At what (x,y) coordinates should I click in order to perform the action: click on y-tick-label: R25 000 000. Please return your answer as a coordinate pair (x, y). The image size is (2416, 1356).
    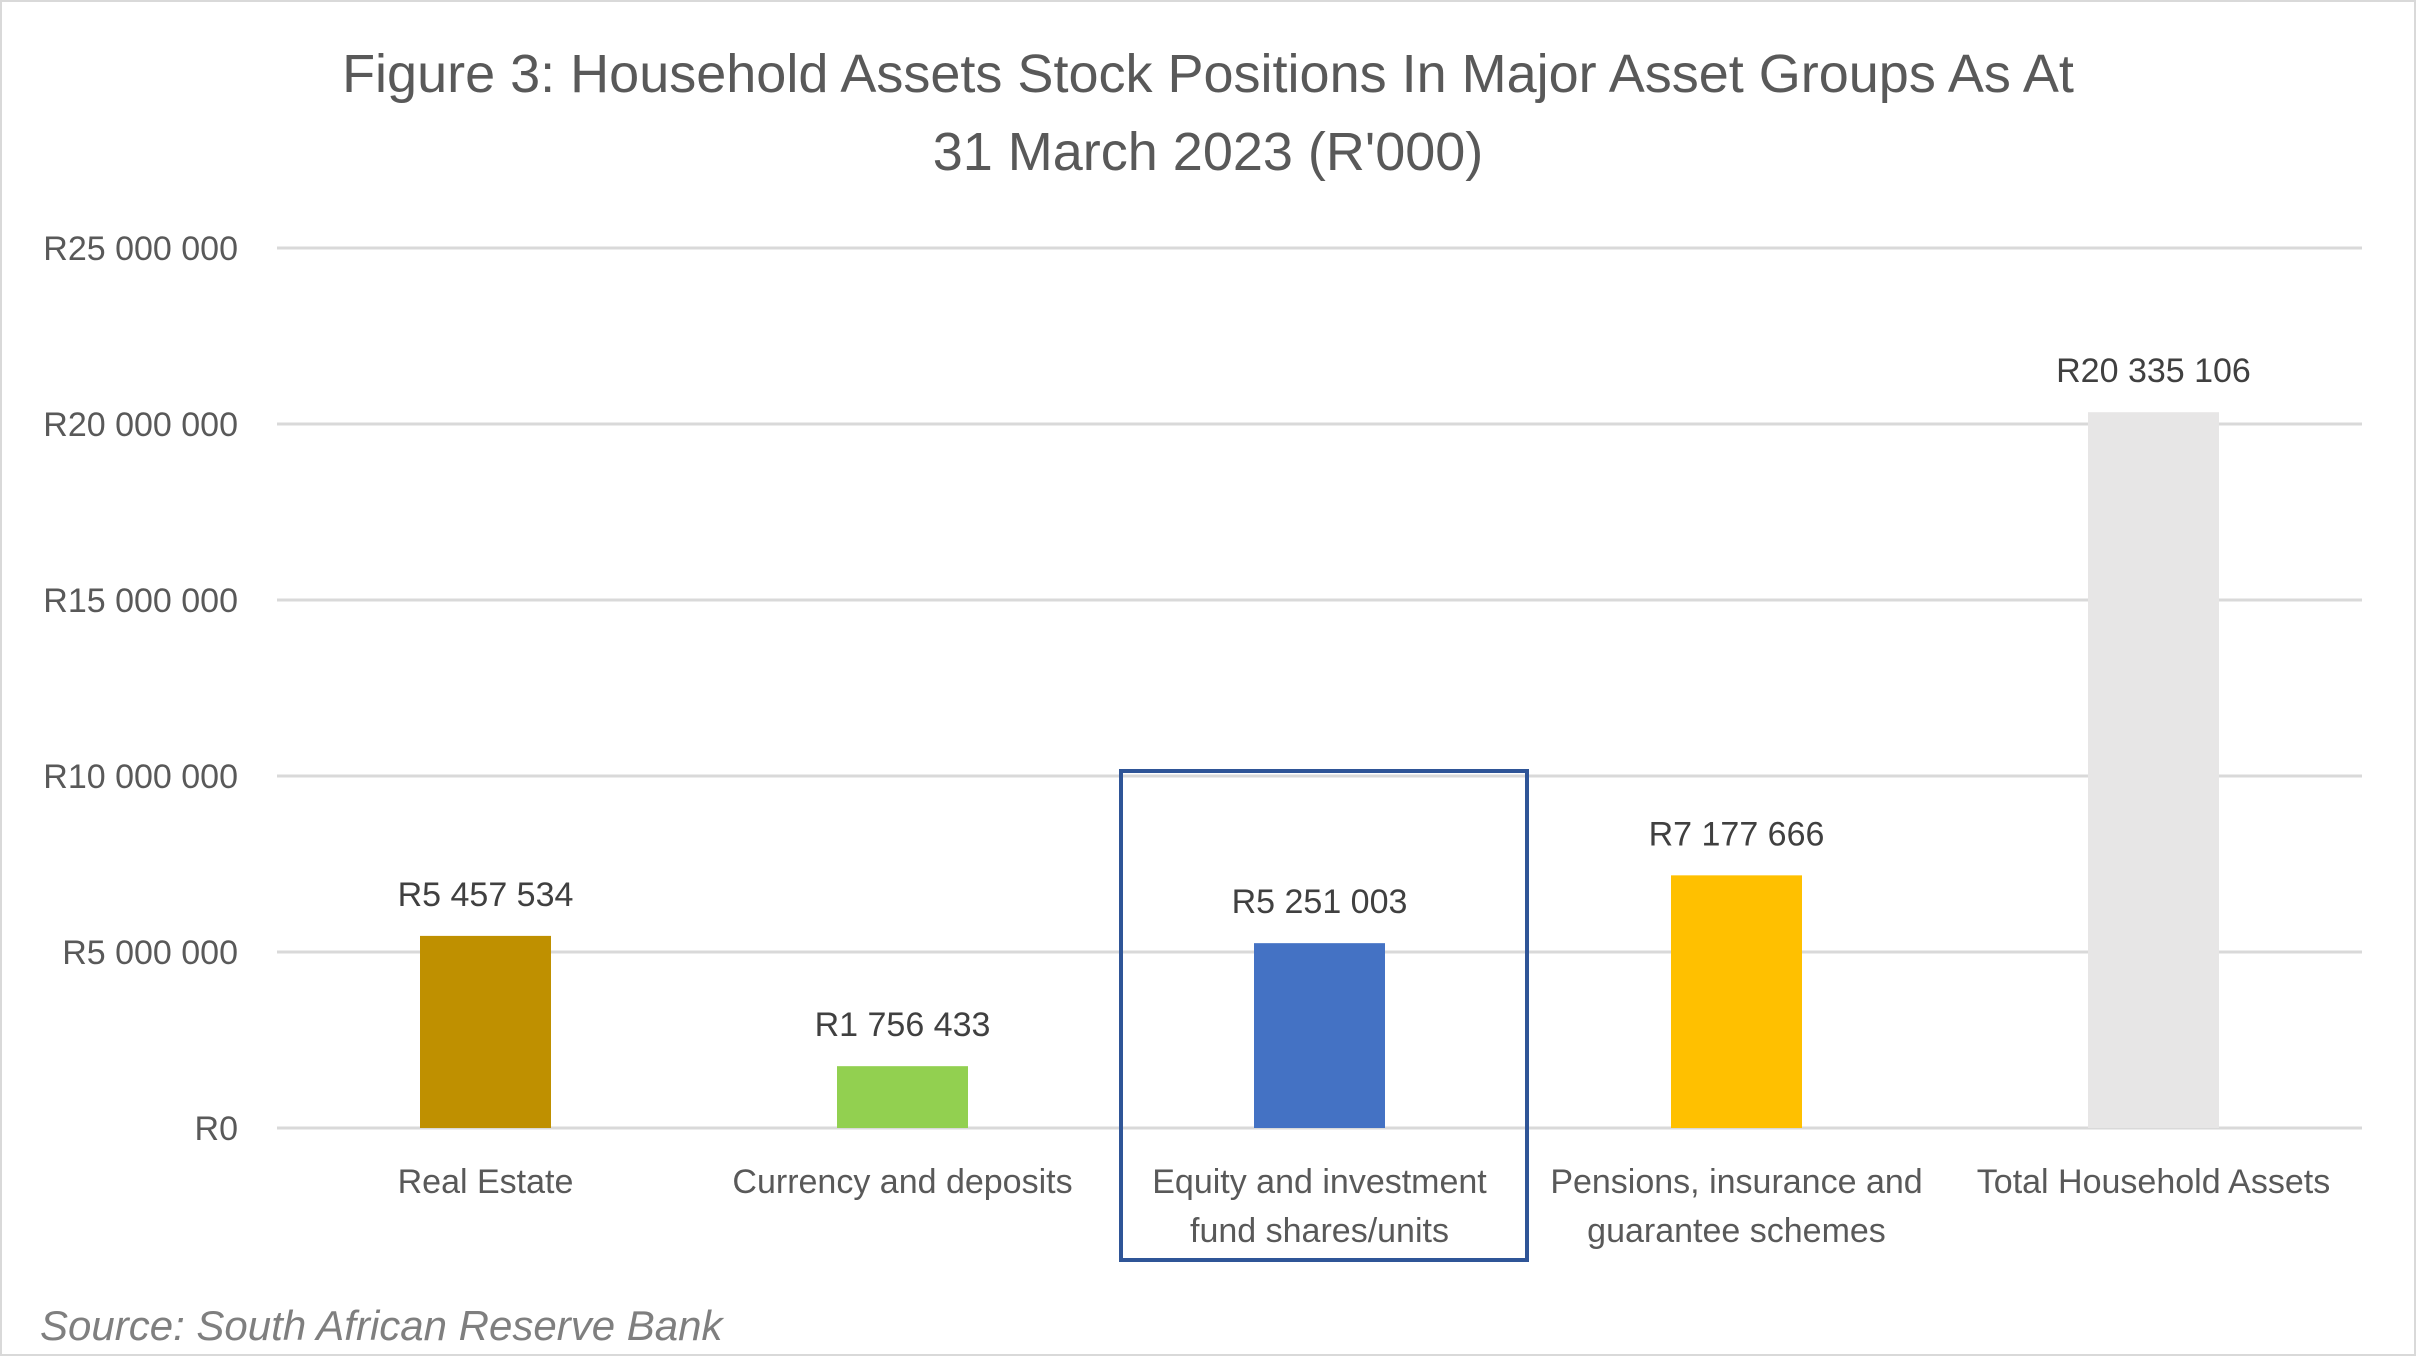
    Looking at the image, I should click on (140, 249).